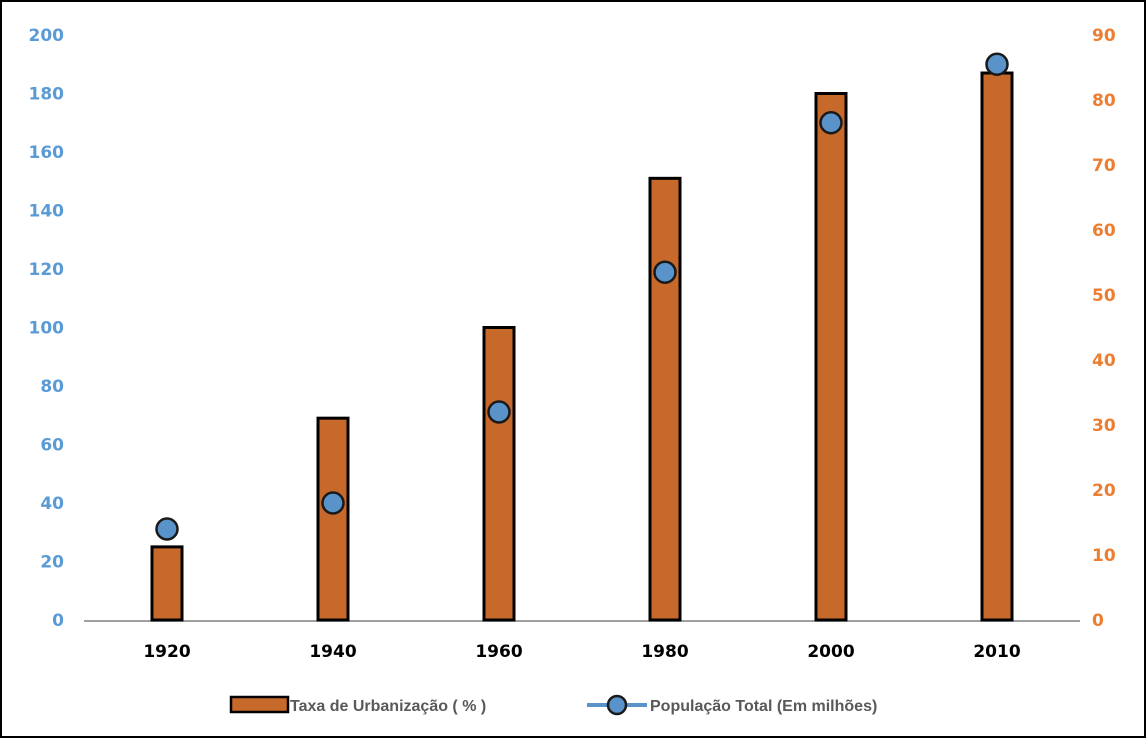  I want to click on x-tick-label: 1960, so click(498, 652).